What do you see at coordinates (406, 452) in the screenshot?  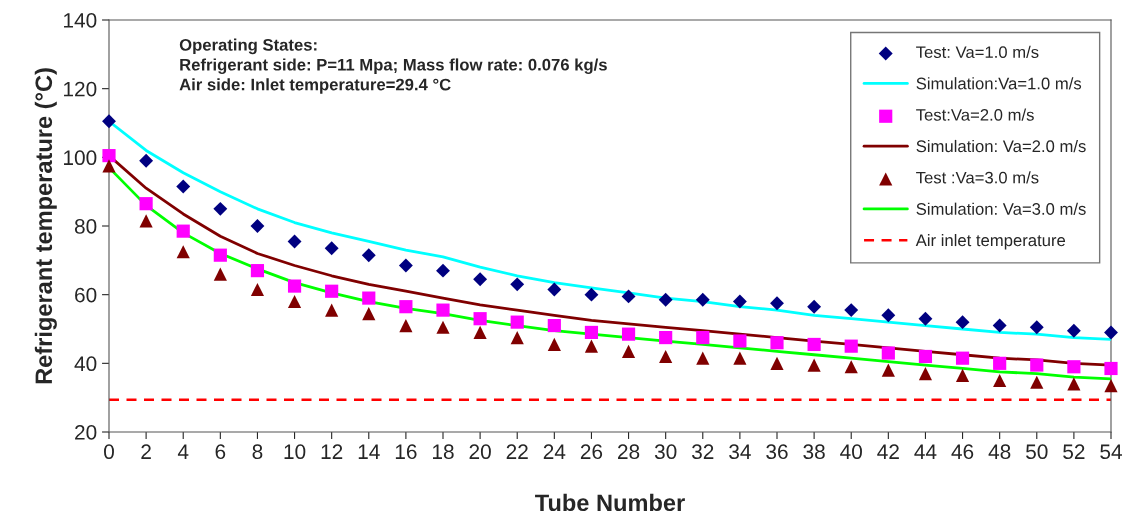 I see `x-tick-label: 16` at bounding box center [406, 452].